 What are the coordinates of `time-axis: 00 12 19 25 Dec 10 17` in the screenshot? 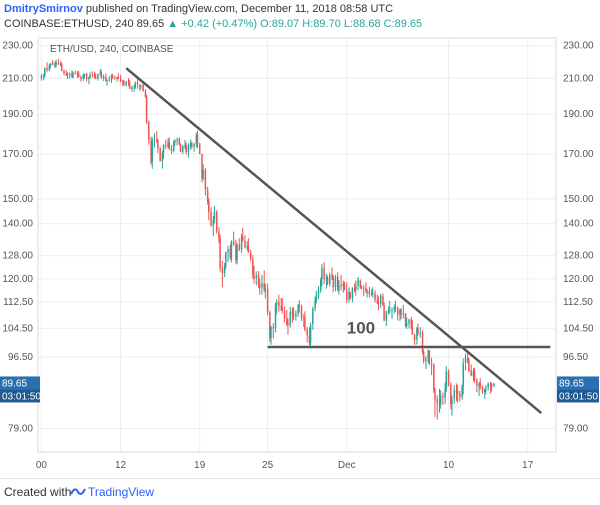 It's located at (285, 465).